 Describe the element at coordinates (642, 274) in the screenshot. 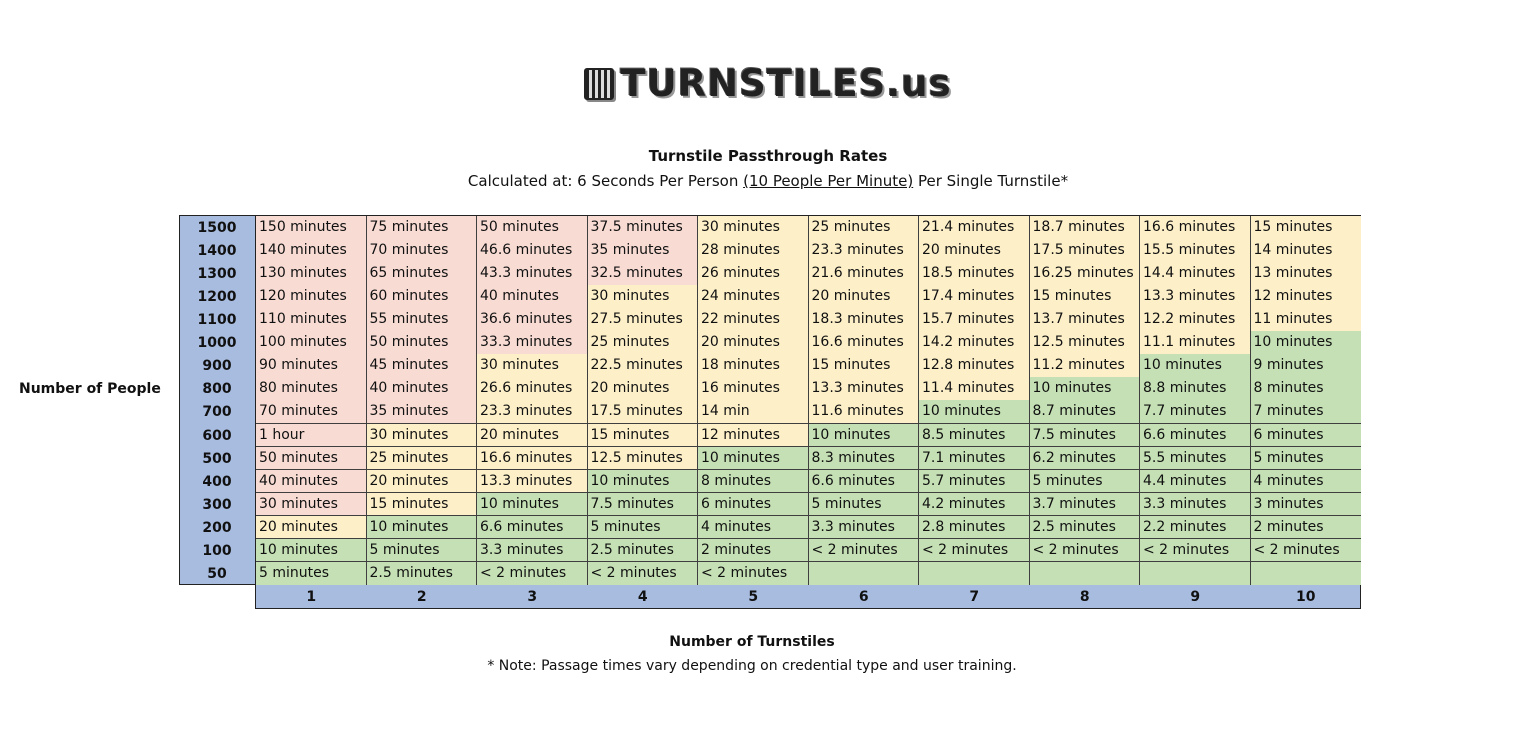

I see `table-cell: 32.5 minutes` at that location.